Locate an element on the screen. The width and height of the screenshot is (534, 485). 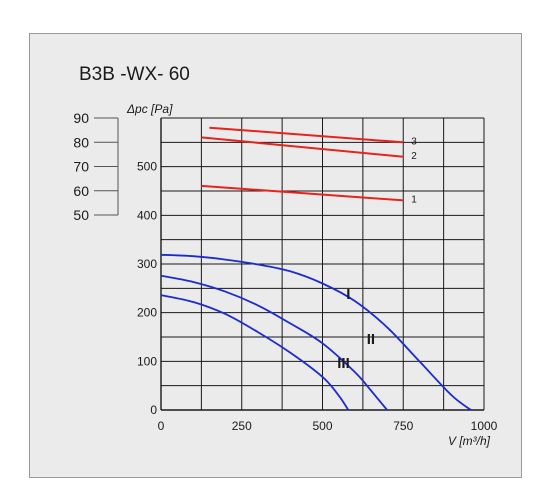
pressure-series-II is located at coordinates (274, 342).